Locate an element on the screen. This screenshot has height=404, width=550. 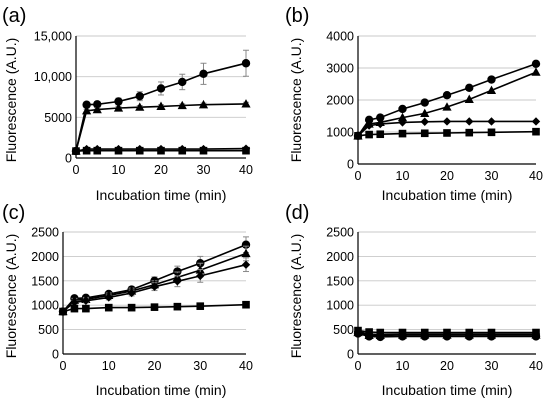
y-tick-label: 1500 is located at coordinates (340, 281).